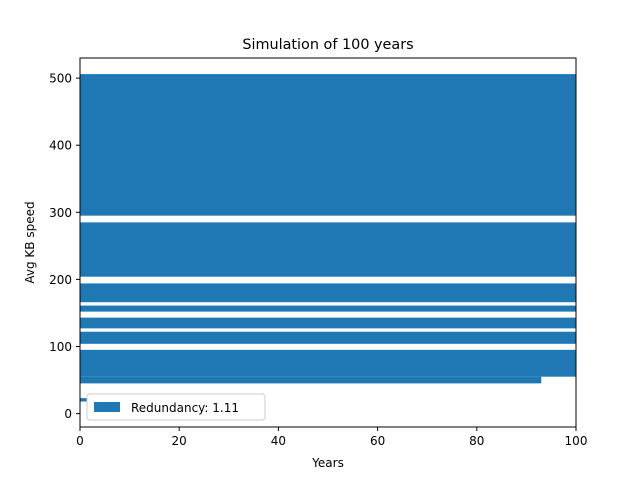 The width and height of the screenshot is (640, 480). I want to click on y-axis-ticks: 0 100 200 300 400 500, so click(64, 246).